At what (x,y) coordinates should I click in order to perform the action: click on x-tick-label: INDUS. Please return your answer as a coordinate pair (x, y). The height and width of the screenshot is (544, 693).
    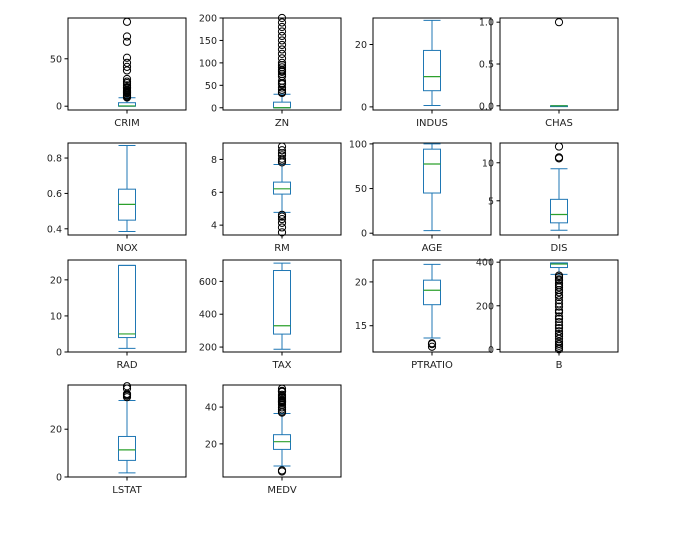
    Looking at the image, I should click on (432, 123).